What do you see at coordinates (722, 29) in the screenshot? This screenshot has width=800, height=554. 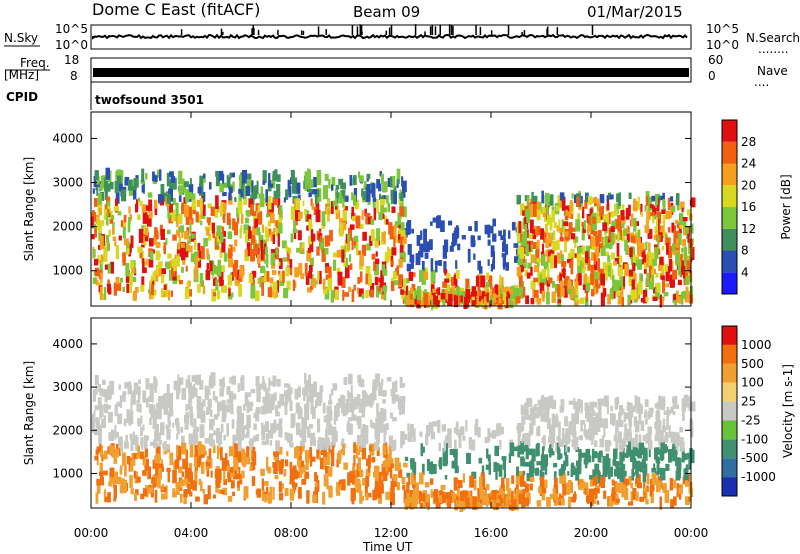 I see `noise-tick-top-right: 10^5` at bounding box center [722, 29].